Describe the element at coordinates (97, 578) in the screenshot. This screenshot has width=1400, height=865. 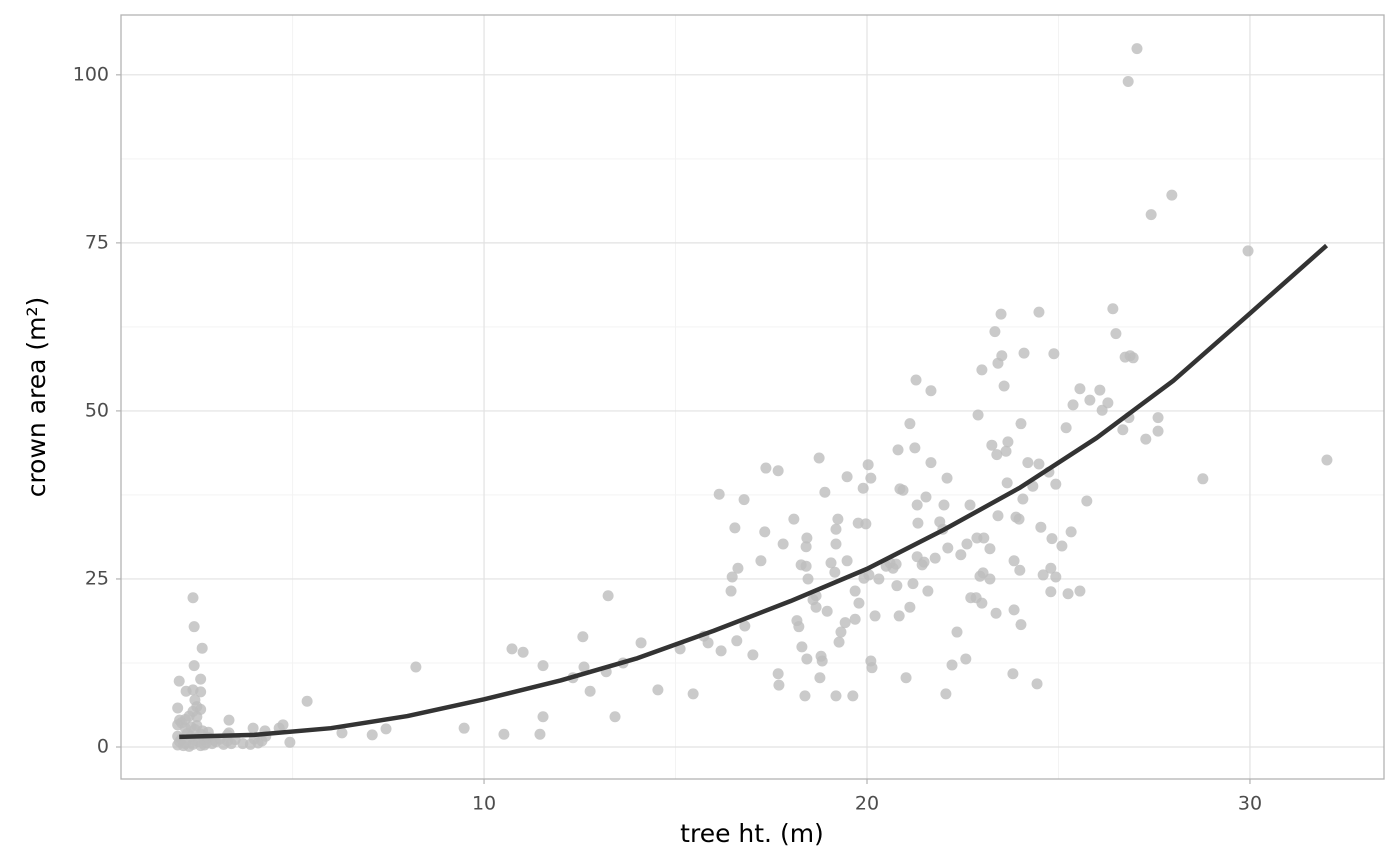
I see `y-tick-label: 25` at that location.